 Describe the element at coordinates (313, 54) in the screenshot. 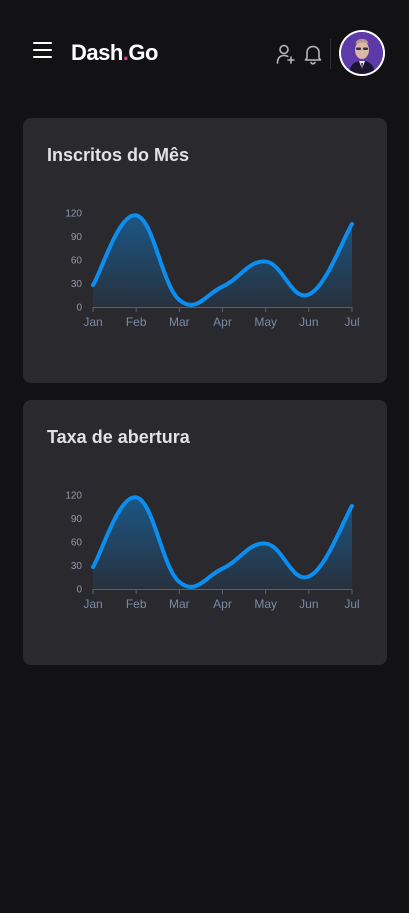

I see `bell-icon` at that location.